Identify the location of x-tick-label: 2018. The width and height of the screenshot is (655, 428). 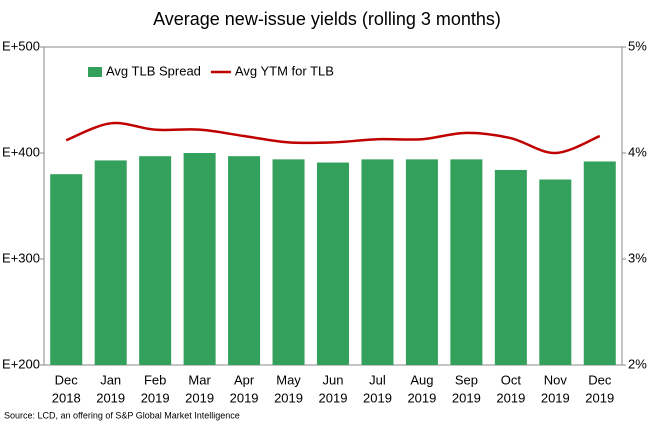
(66, 397).